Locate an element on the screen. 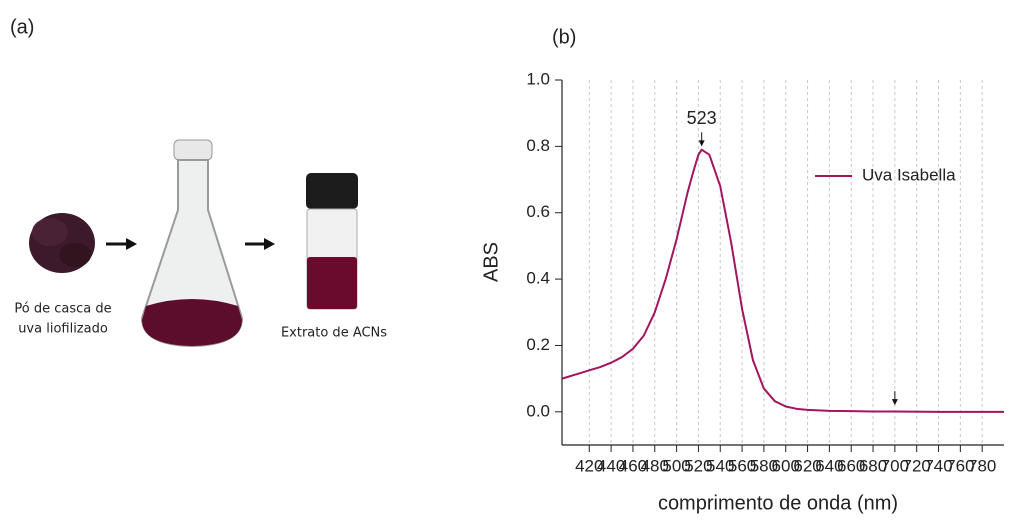  x-tick-label: 580 is located at coordinates (764, 465).